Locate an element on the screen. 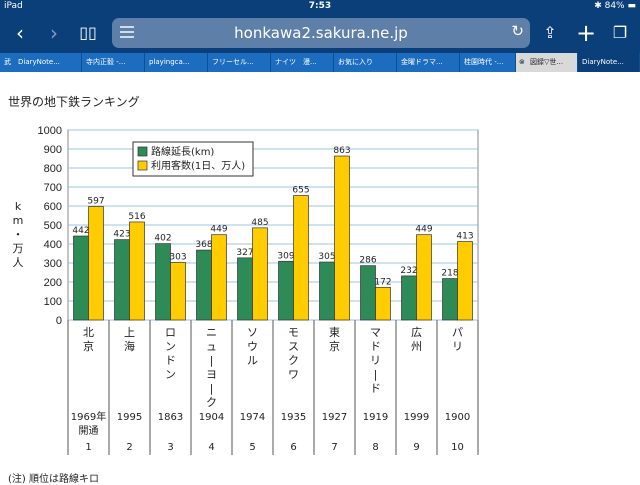 The height and width of the screenshot is (485, 640). data-label: 303 is located at coordinates (177, 257).